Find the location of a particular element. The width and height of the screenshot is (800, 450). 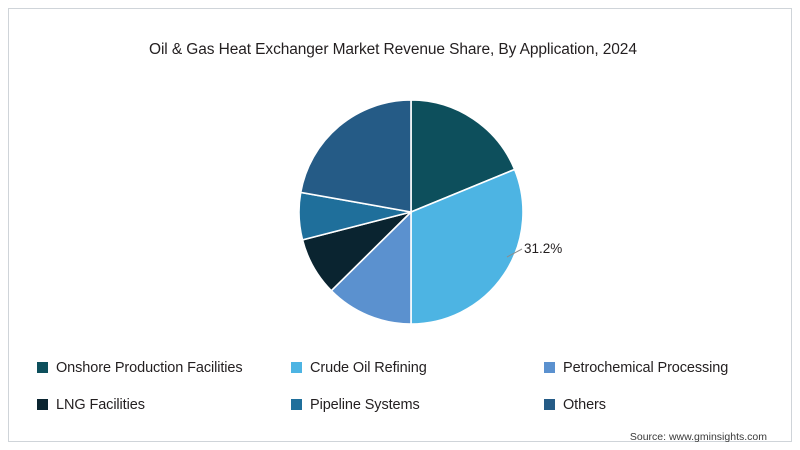

pie-slices-group is located at coordinates (411, 212).